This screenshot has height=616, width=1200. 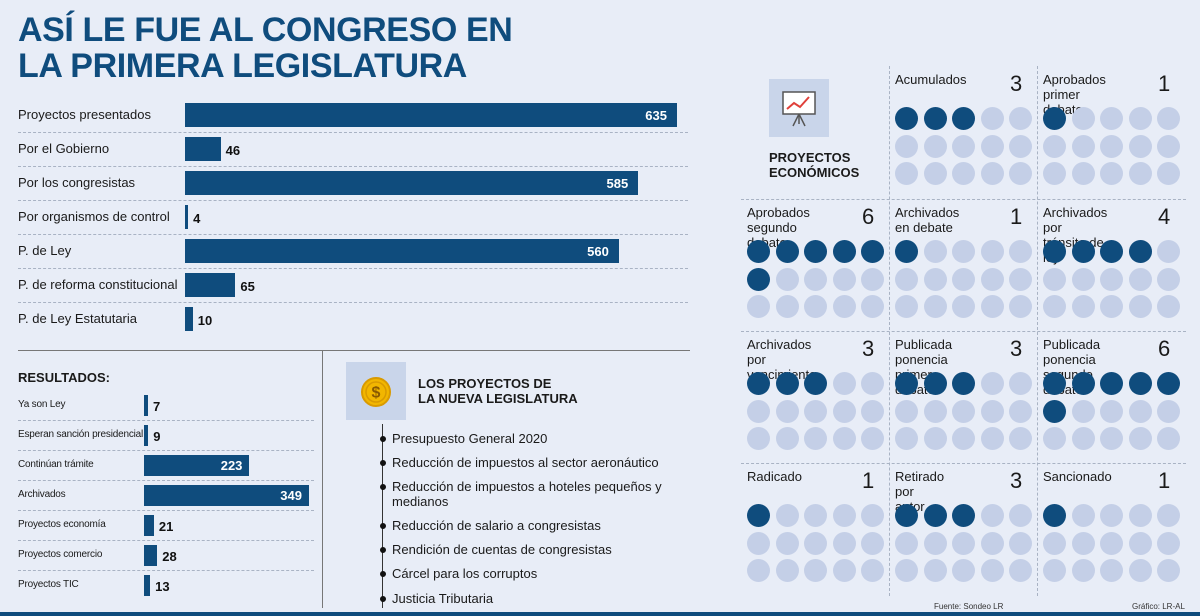 I want to click on econ-cell-title: Archivados en debate, so click(x=927, y=220).